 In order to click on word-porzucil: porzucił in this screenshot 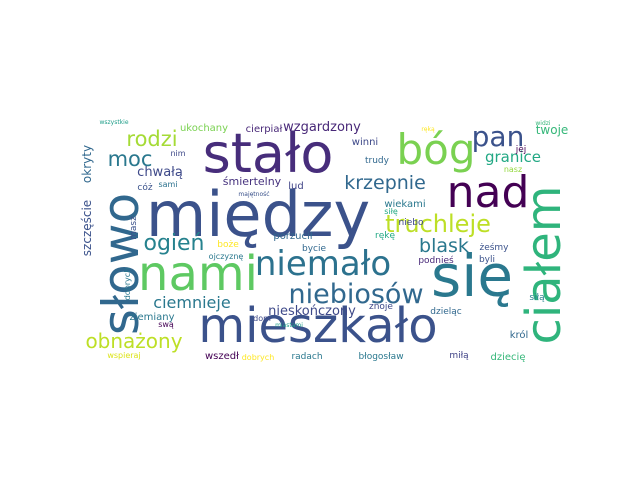, I will do `click(292, 236)`.